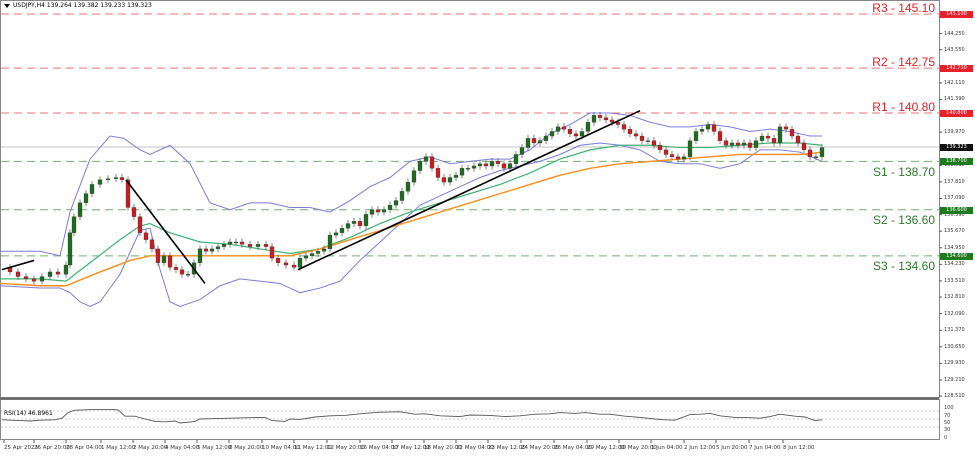  What do you see at coordinates (956, 68) in the screenshot?
I see `price-tag-r2: 142.750` at bounding box center [956, 68].